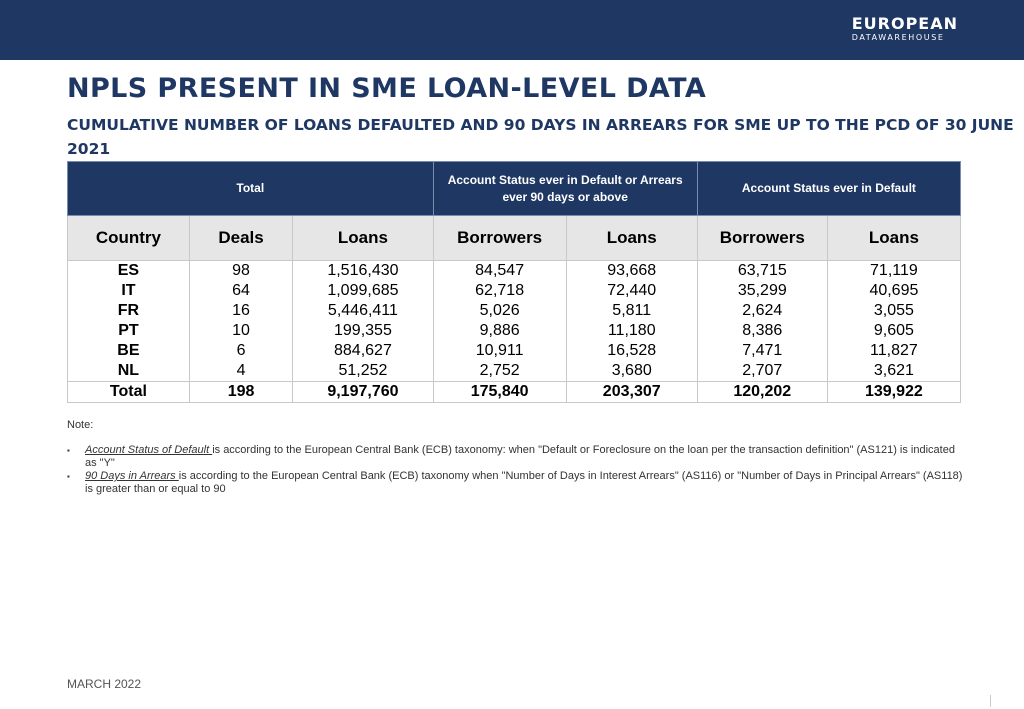 The width and height of the screenshot is (1024, 709). Describe the element at coordinates (894, 270) in the screenshot. I see `cell-loans-default: 71,119` at that location.